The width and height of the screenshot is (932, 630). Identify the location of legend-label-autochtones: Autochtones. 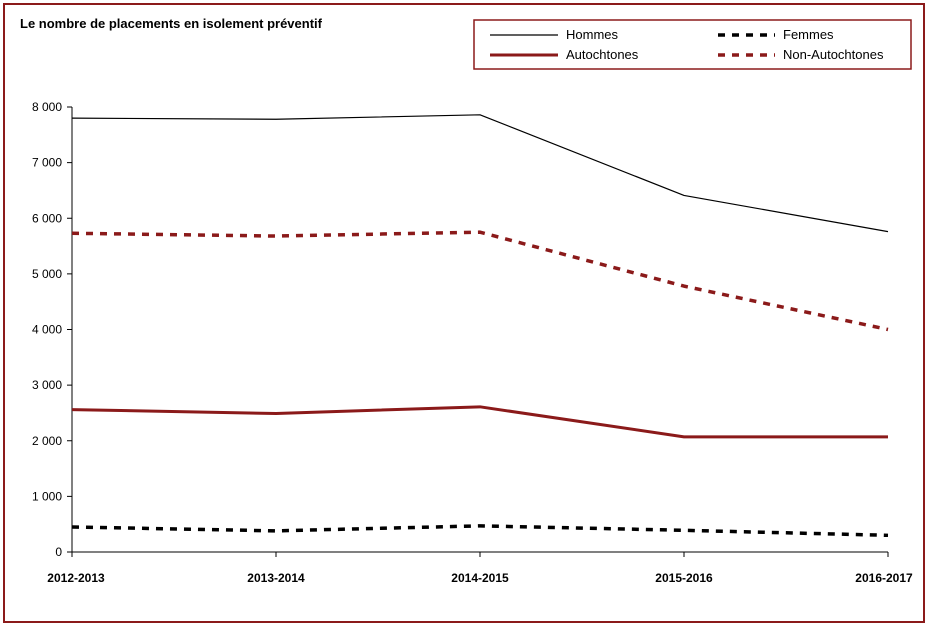
(602, 54).